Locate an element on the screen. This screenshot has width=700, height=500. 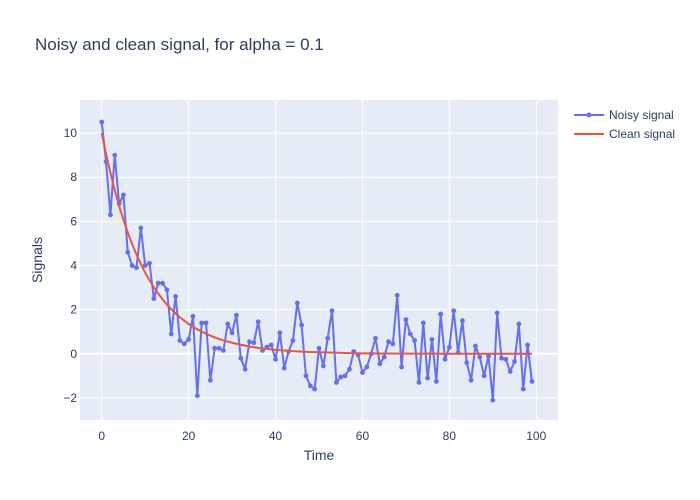
chart-title: Noisy and clean signal, for alpha = 0.1 is located at coordinates (179, 44).